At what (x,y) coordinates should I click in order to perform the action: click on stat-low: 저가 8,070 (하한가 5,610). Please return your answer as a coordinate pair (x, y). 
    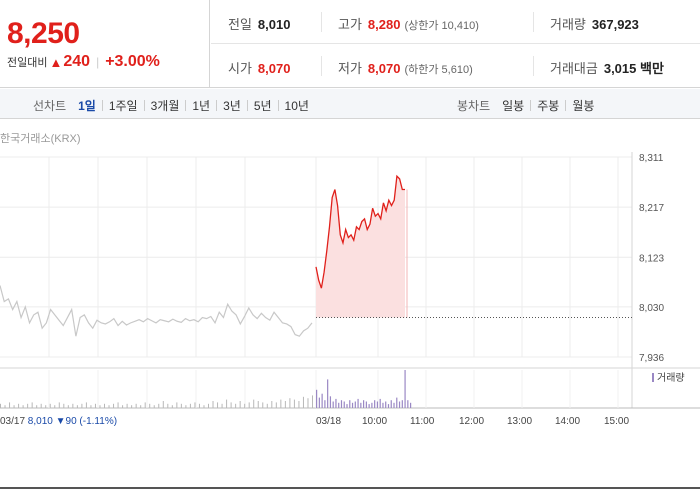
    Looking at the image, I should click on (405, 67).